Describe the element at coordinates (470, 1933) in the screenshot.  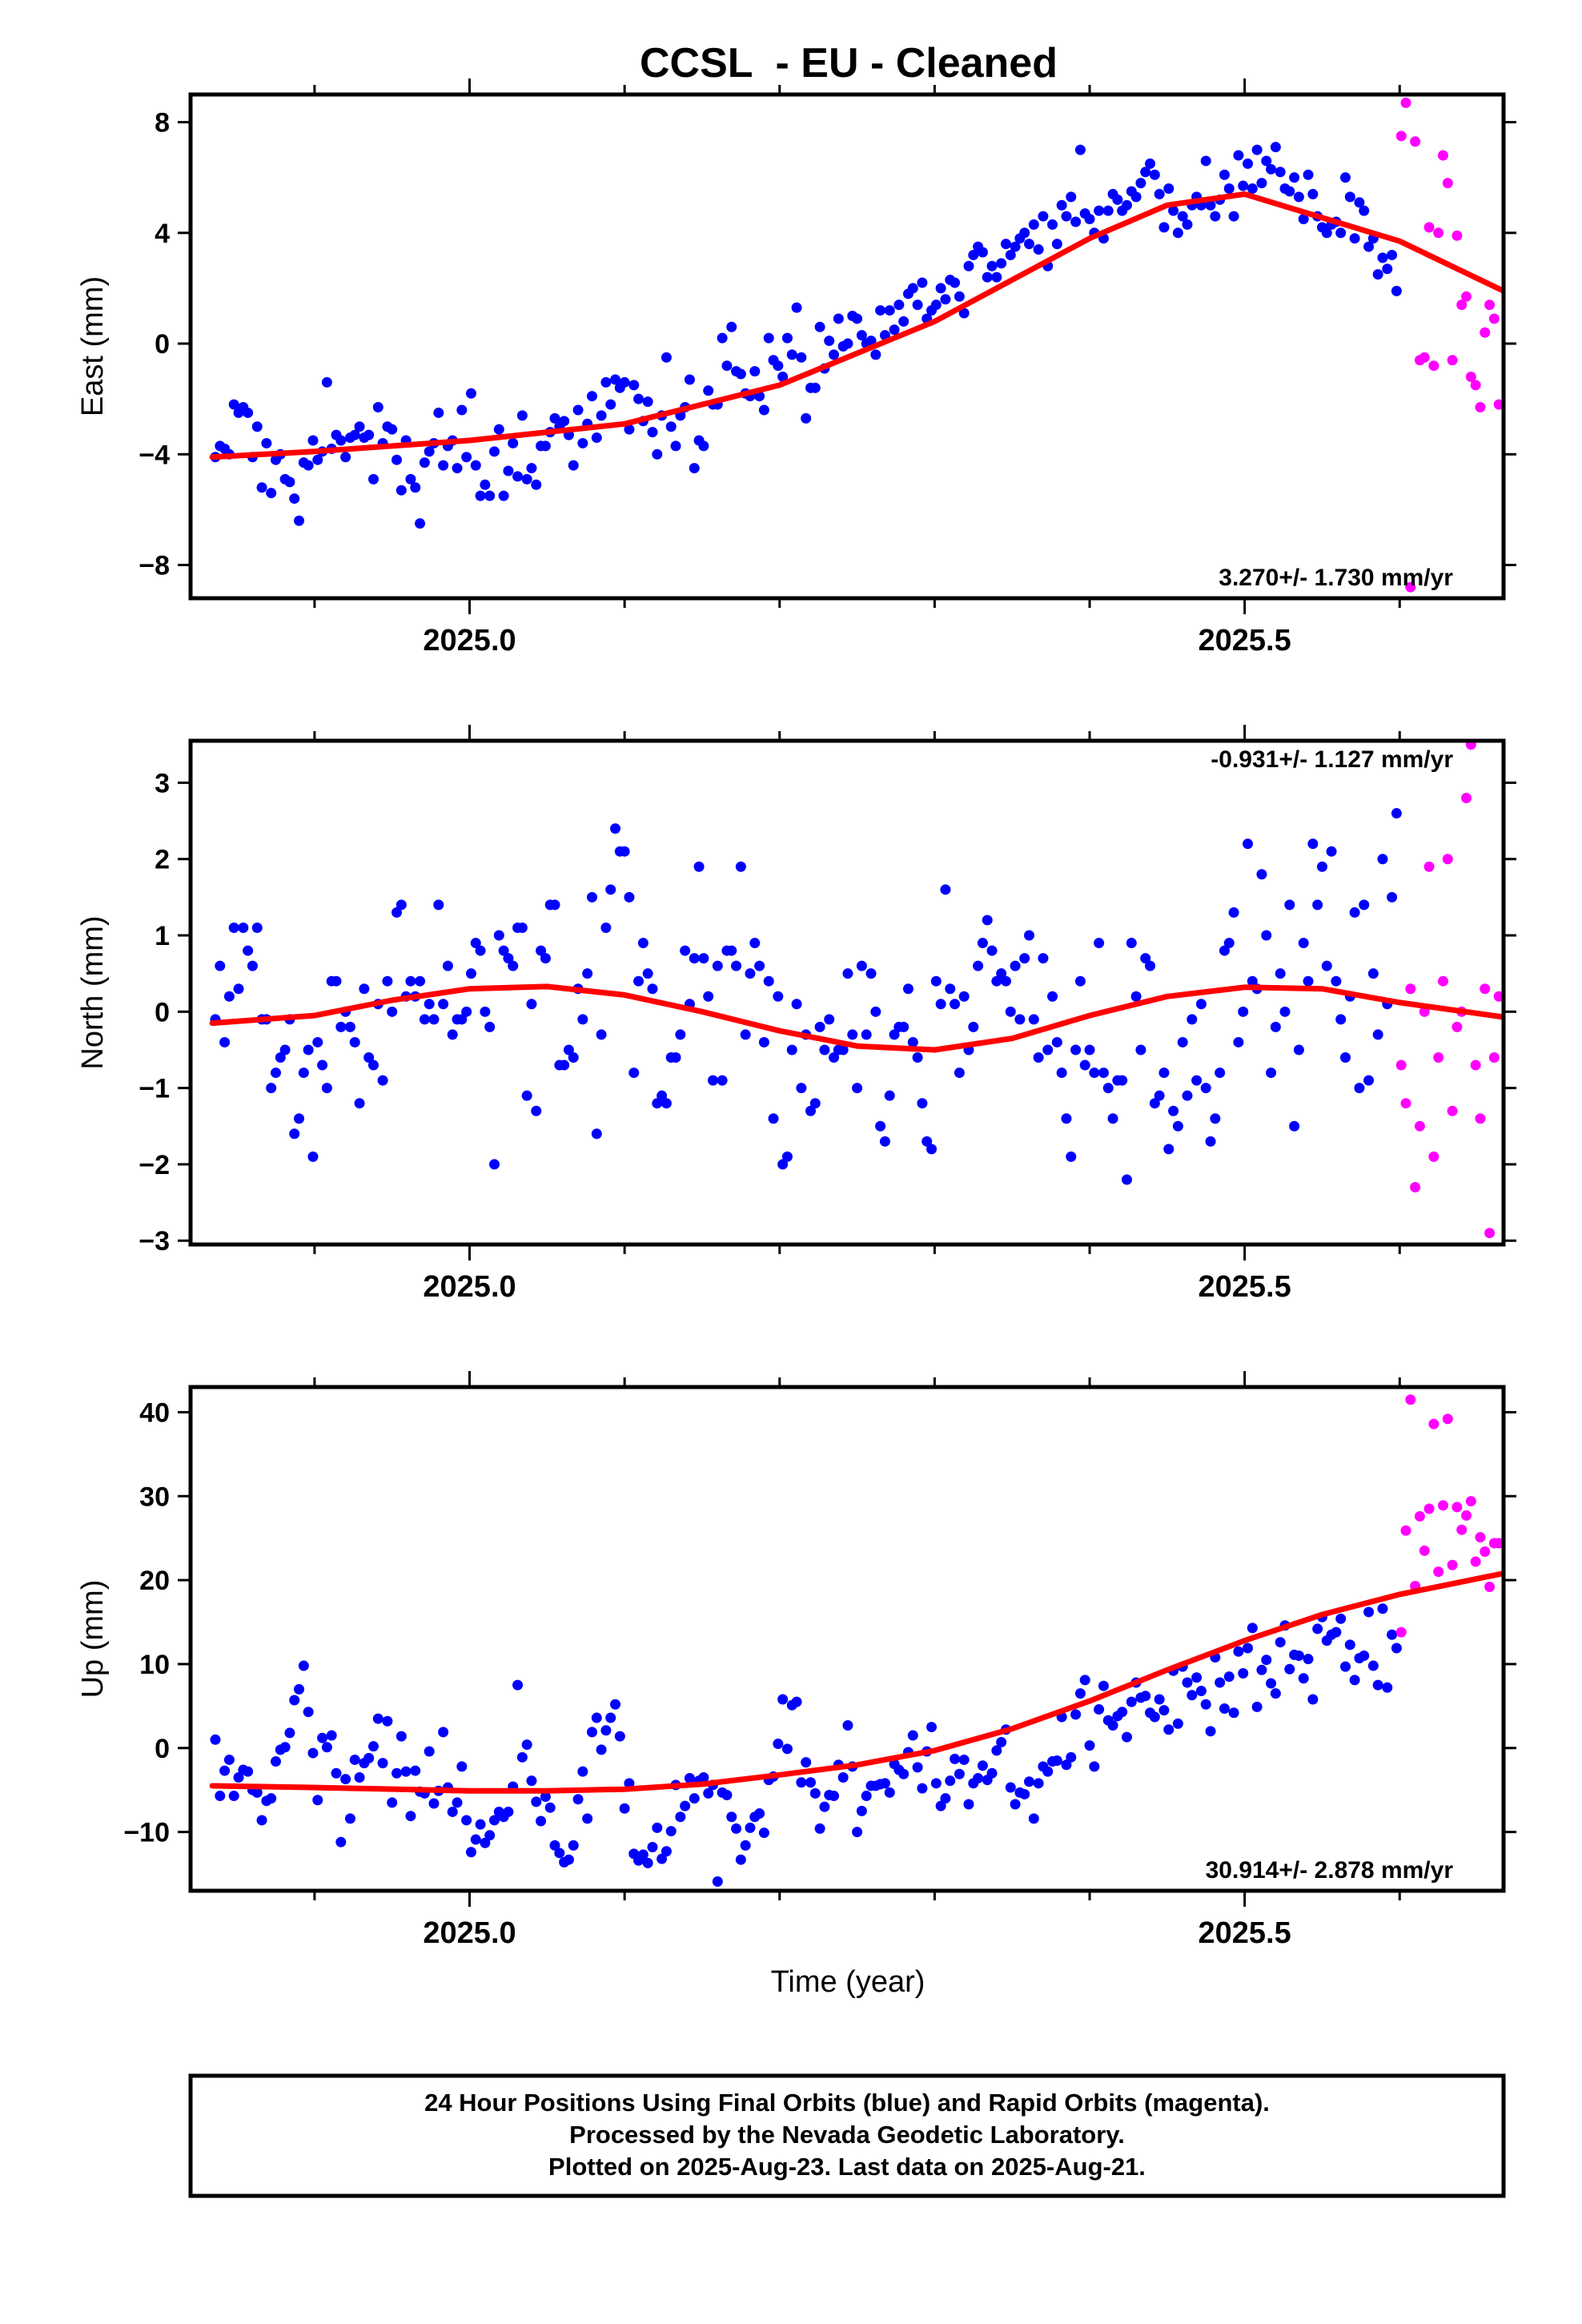
I see `up-xtick-label: 2025.0` at that location.